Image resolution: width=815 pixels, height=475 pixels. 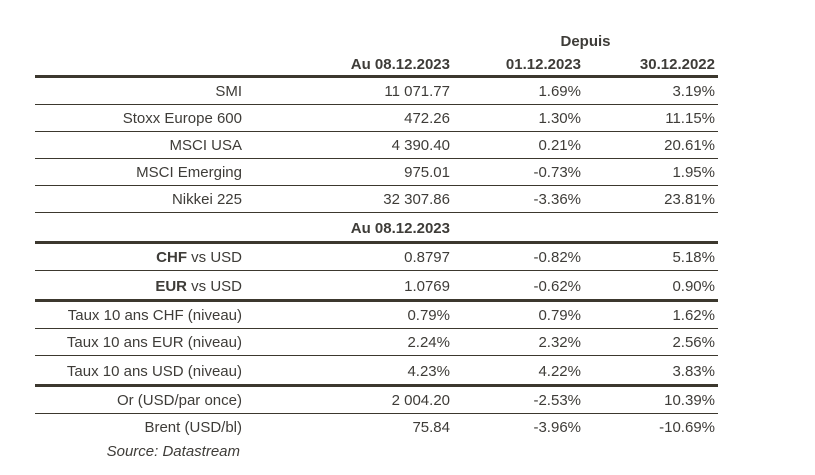 I want to click on row-label: CHF vs USD, so click(x=140, y=257).